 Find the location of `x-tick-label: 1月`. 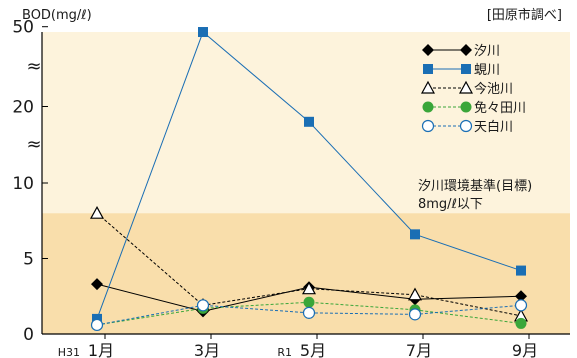

x-tick-label: 1月 is located at coordinates (101, 349).